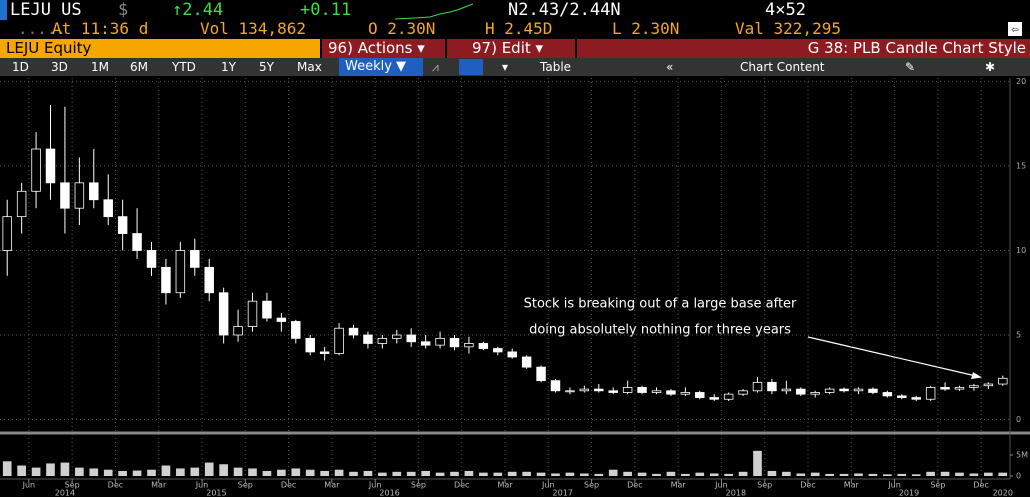  What do you see at coordinates (228, 67) in the screenshot?
I see `range-button: 1Y` at bounding box center [228, 67].